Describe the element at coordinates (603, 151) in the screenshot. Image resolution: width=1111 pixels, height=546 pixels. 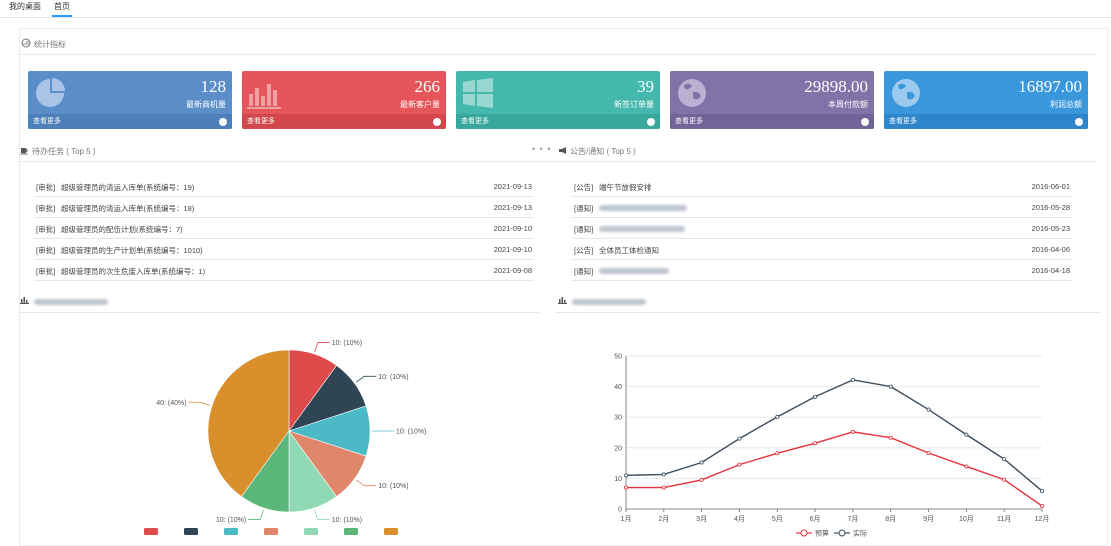
I see `notices-section-title: 公告/通知 ( Top 5 )` at that location.